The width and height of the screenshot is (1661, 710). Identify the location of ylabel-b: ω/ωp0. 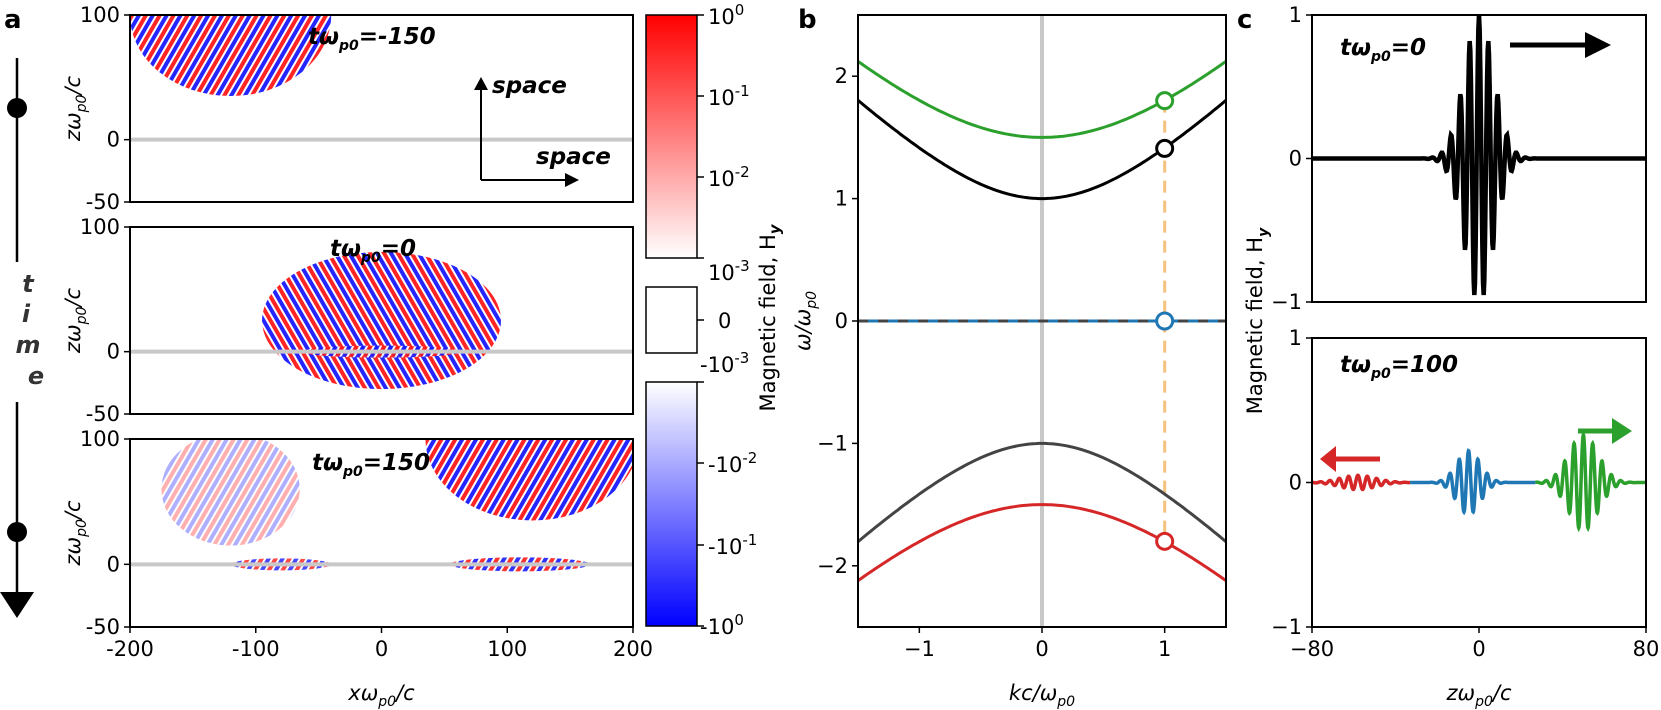
(805, 321).